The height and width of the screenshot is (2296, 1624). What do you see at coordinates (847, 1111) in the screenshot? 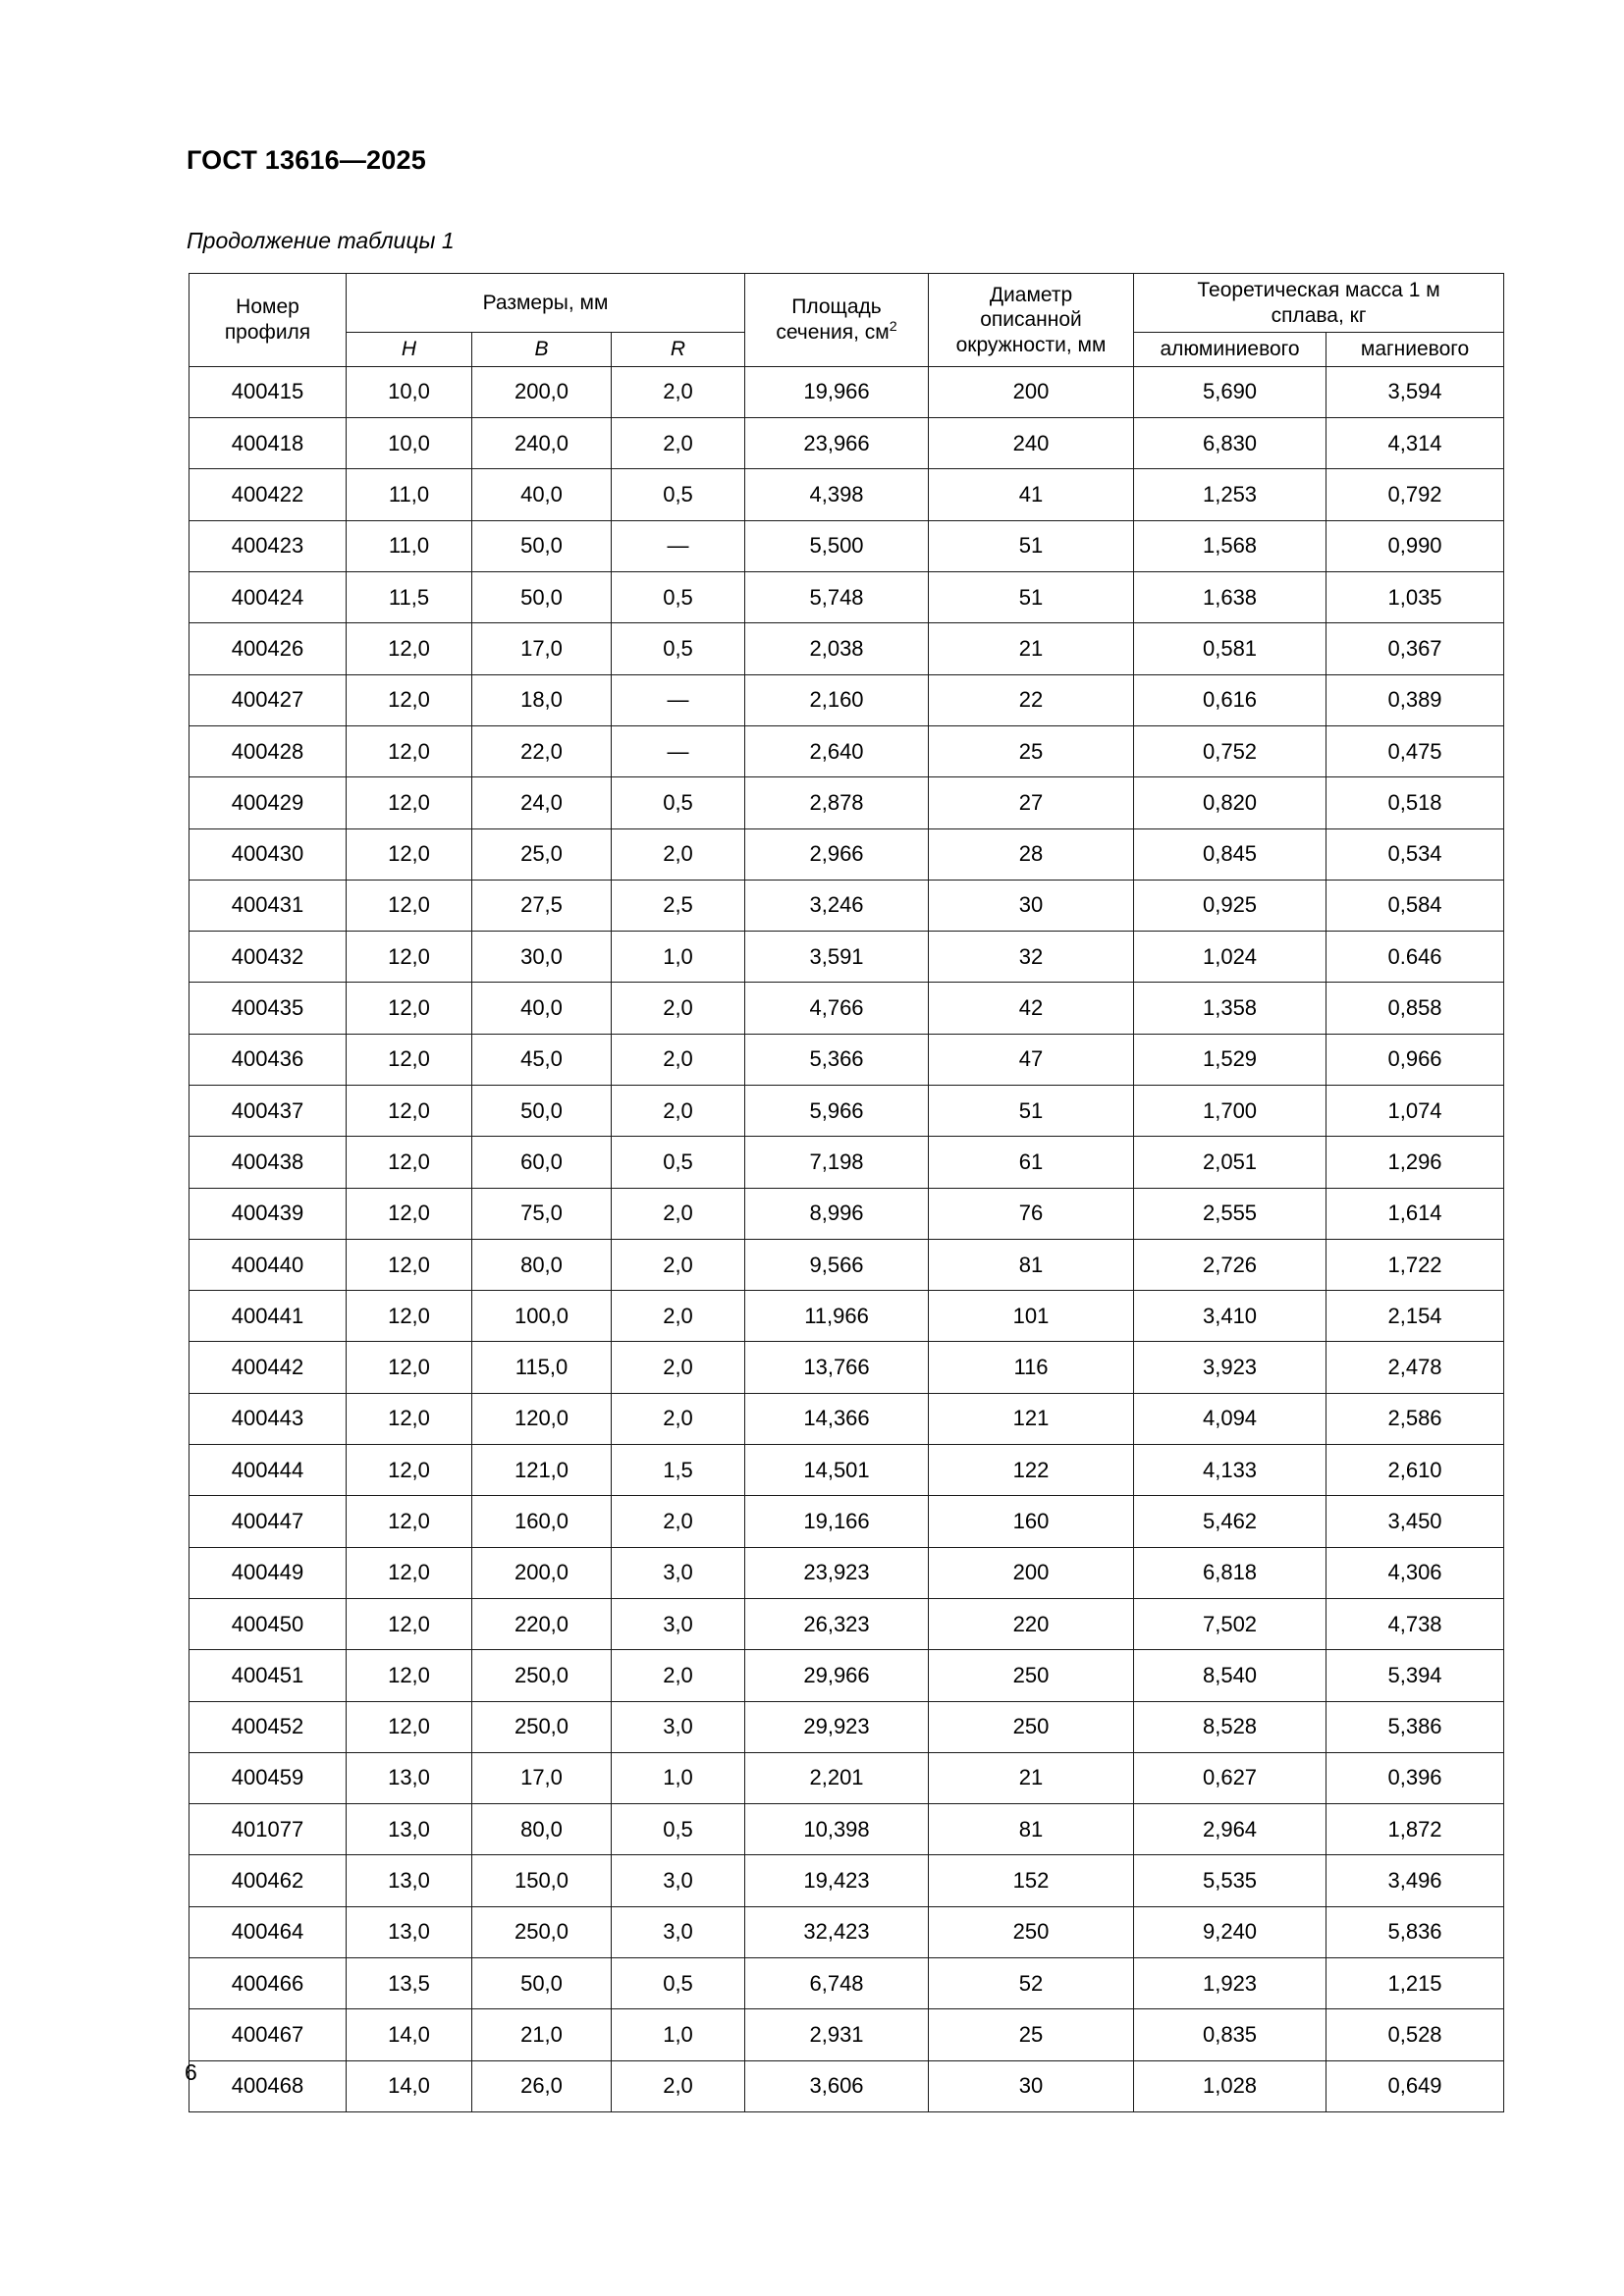
I see `table-row: 400437 12,0 50,0 2,0 5,966 51 1,700 1,074` at bounding box center [847, 1111].